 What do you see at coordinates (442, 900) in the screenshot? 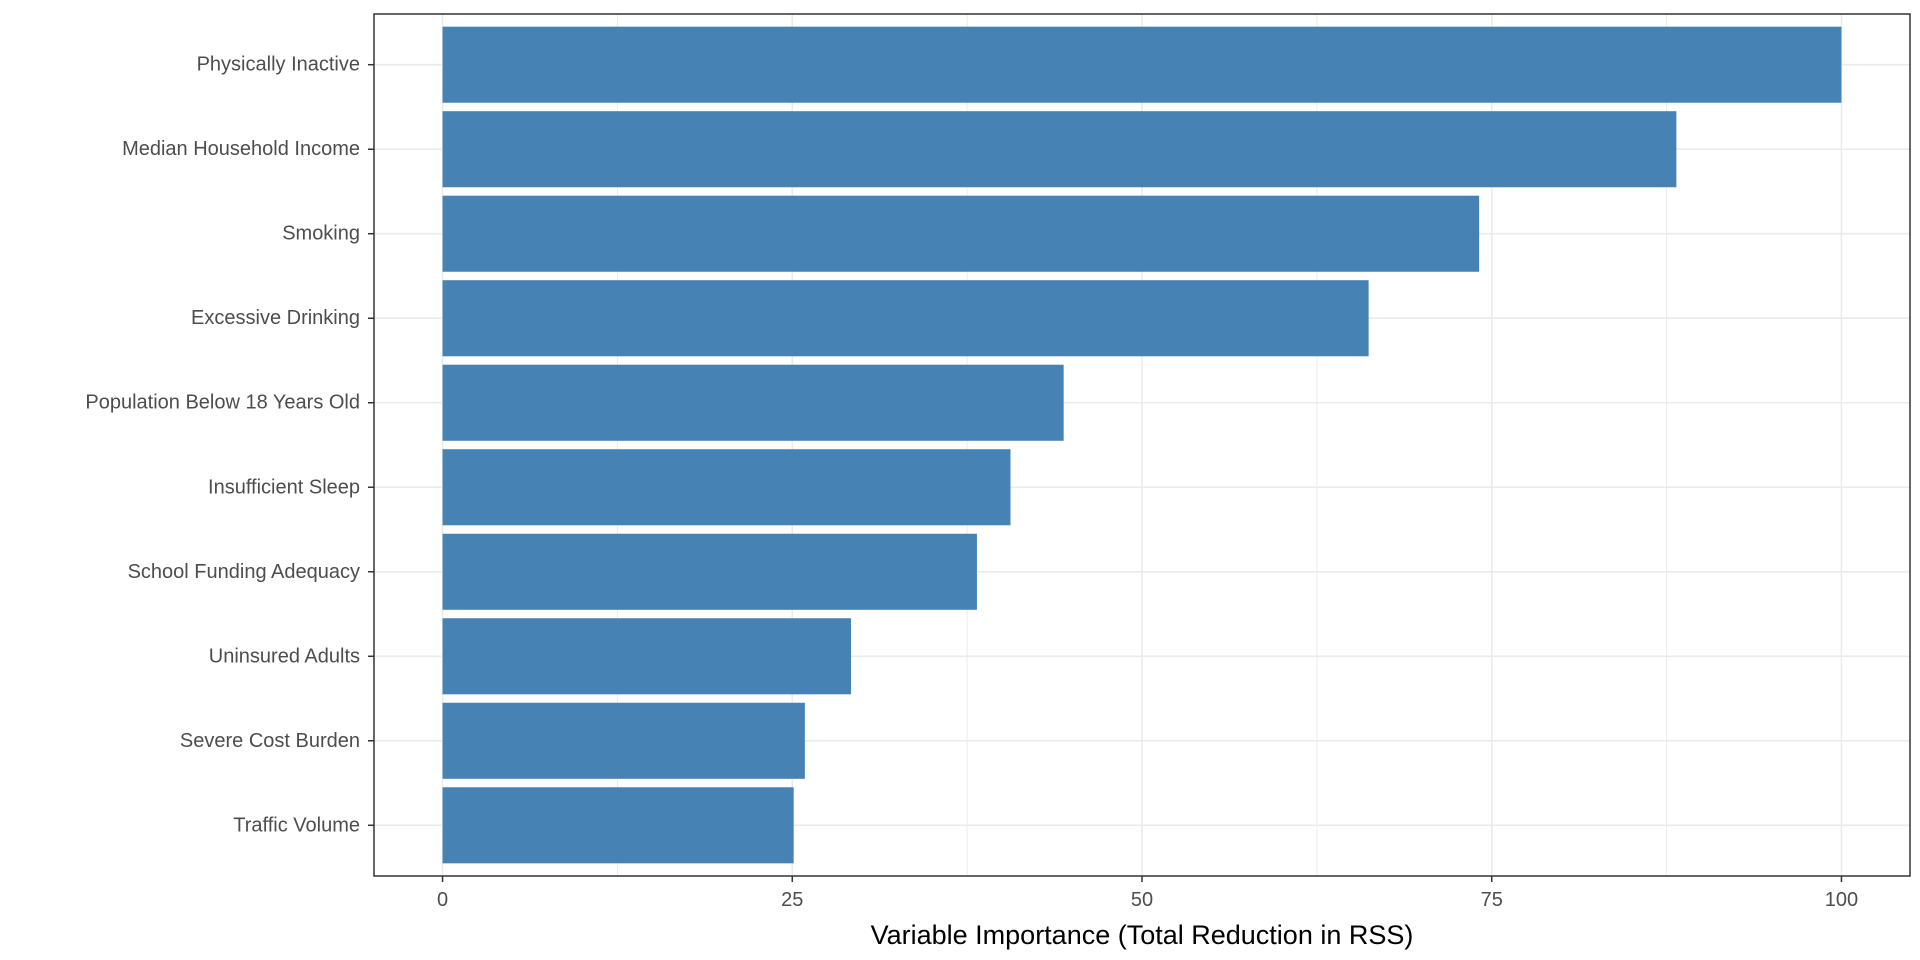
I see `x-tick-label: 0` at bounding box center [442, 900].